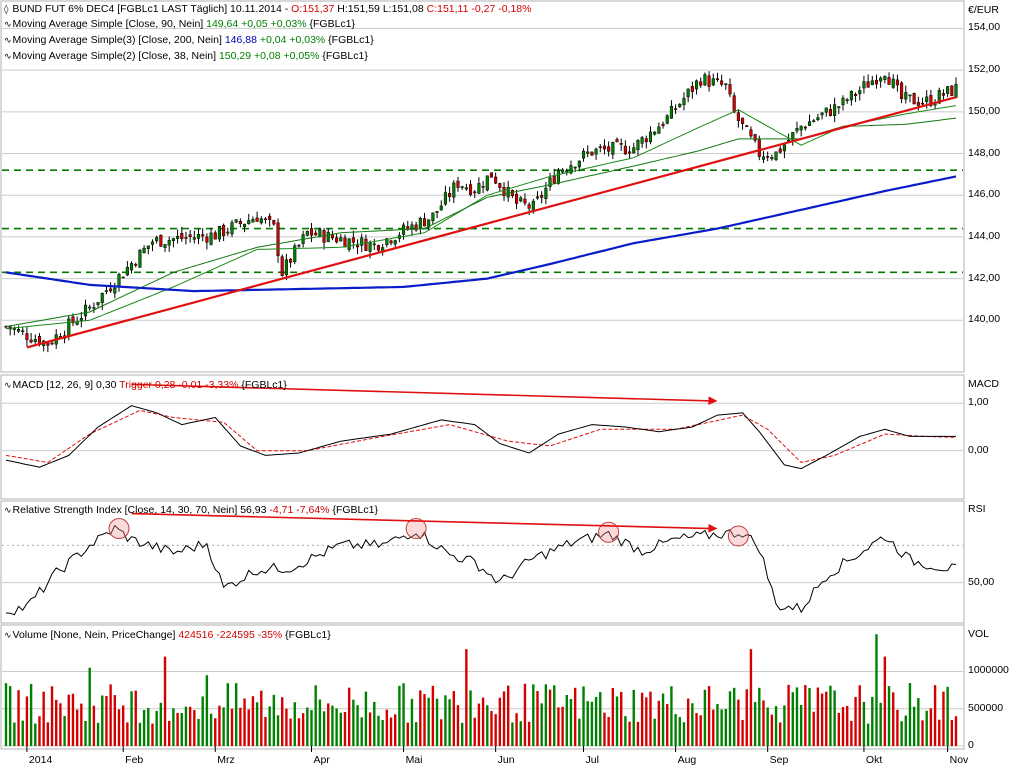  What do you see at coordinates (64, 385) in the screenshot?
I see `macd-label: MACD [12, 26, 9] 0,30` at bounding box center [64, 385].